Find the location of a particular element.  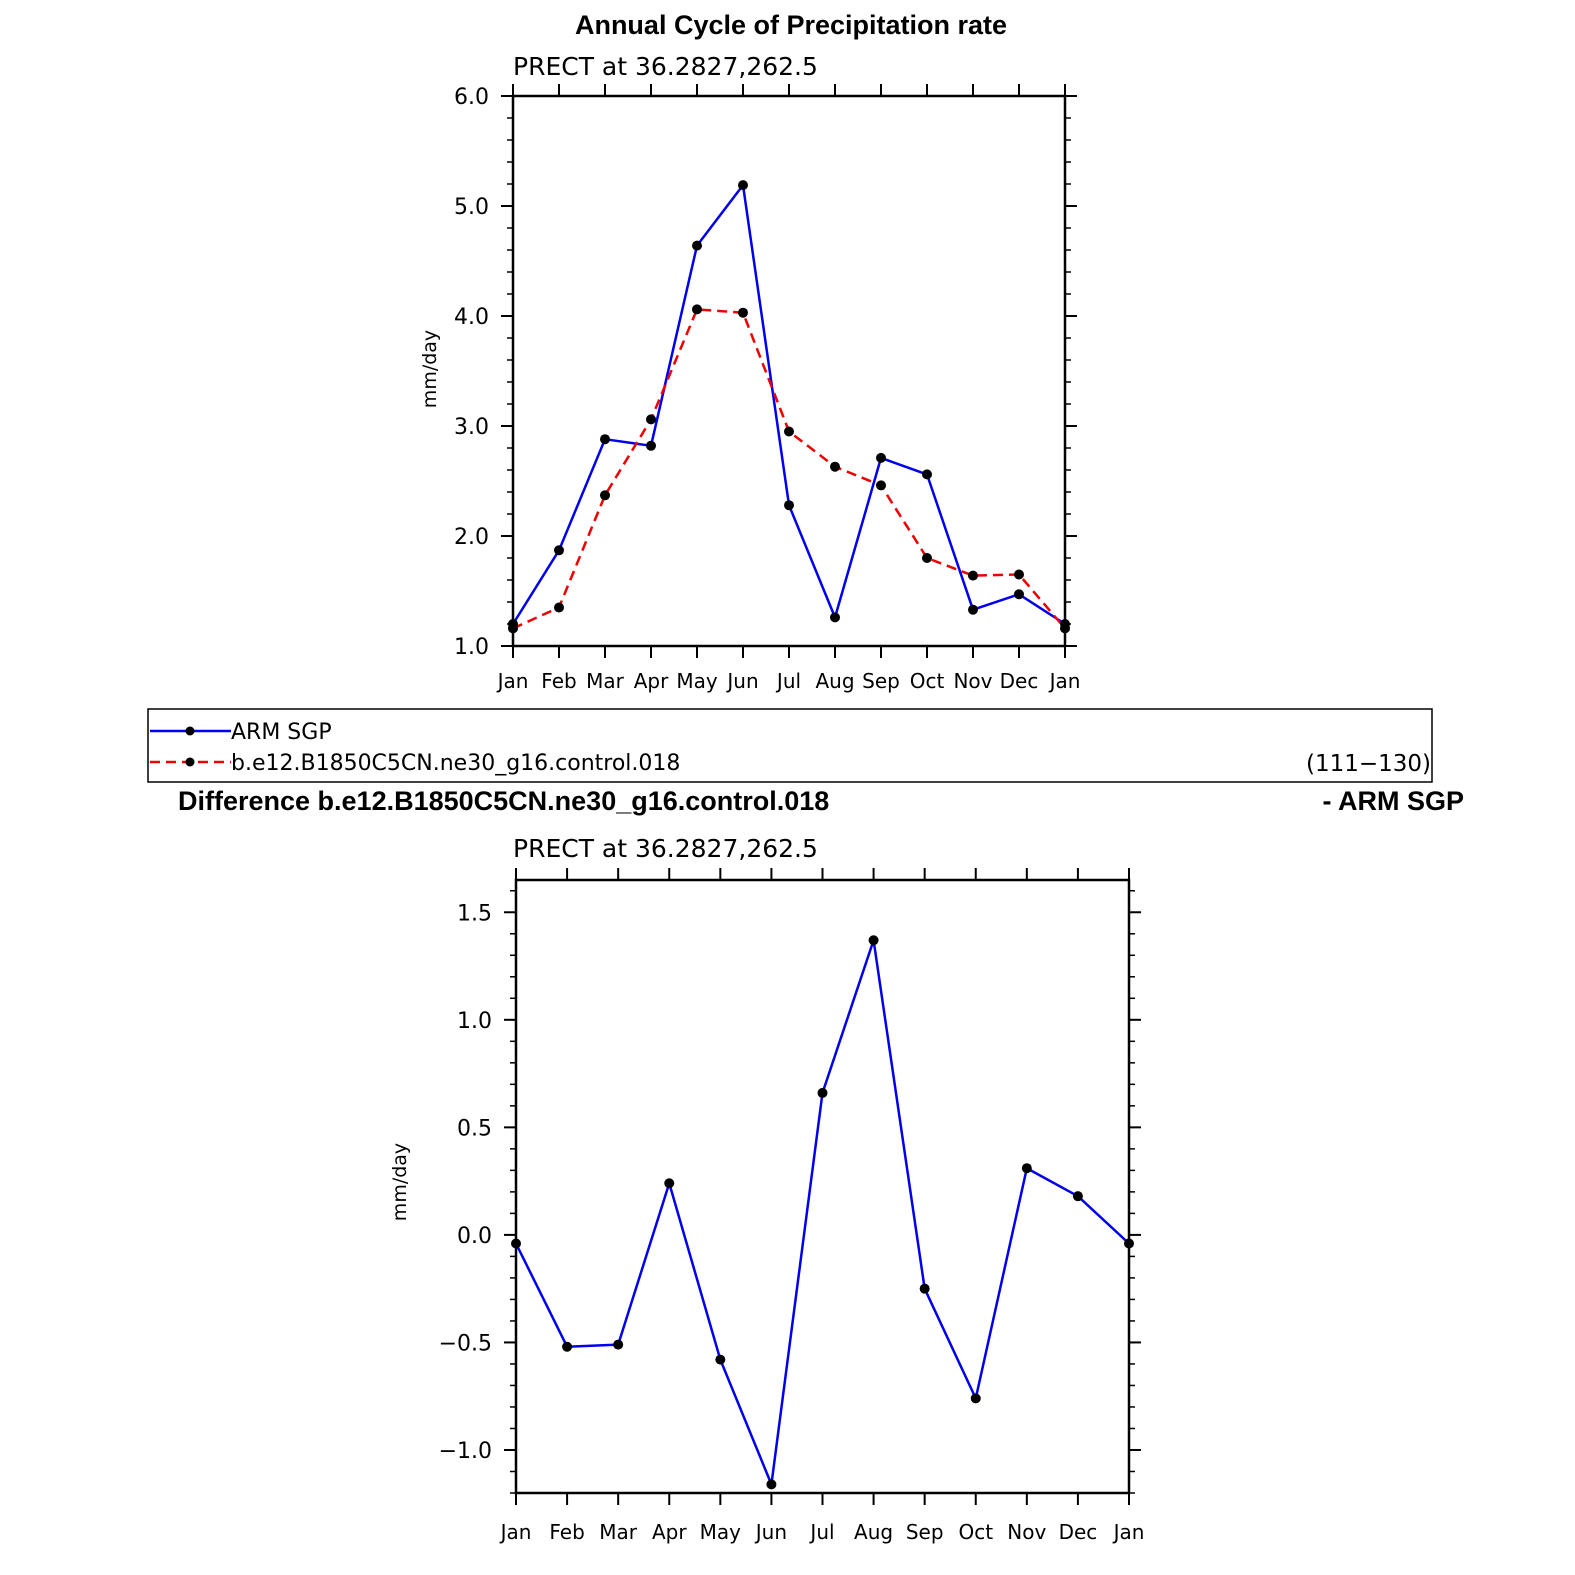

top-y-tick-label: 1.0 is located at coordinates (471, 647).